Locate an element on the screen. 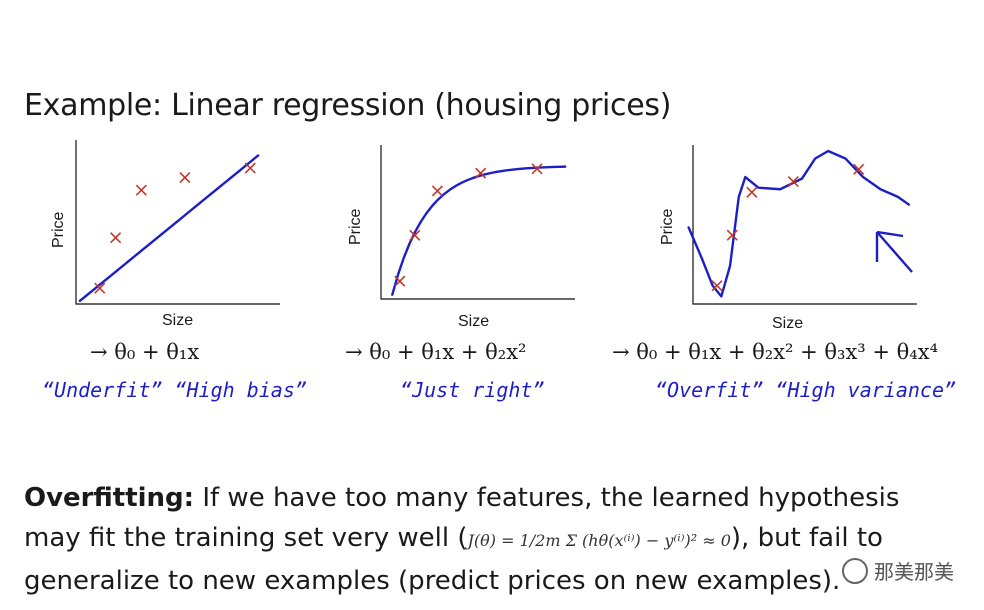 This screenshot has width=984, height=610. formula-overfit: → θ₀ + θ₁x + θ₂x² + θ₃x³ + θ₄x⁴ is located at coordinates (775, 352).